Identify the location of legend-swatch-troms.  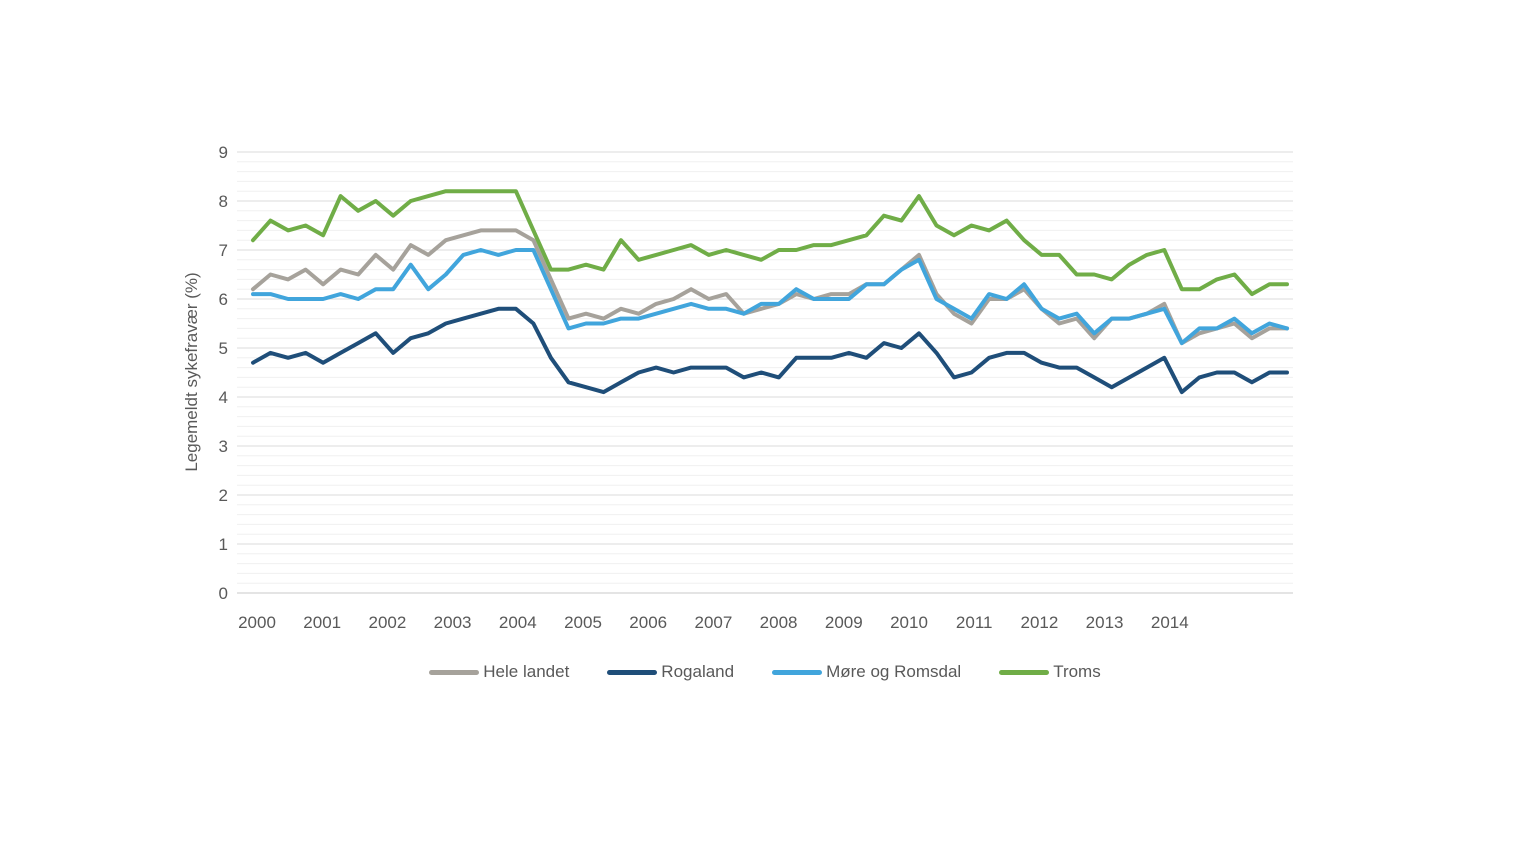
(1024, 672).